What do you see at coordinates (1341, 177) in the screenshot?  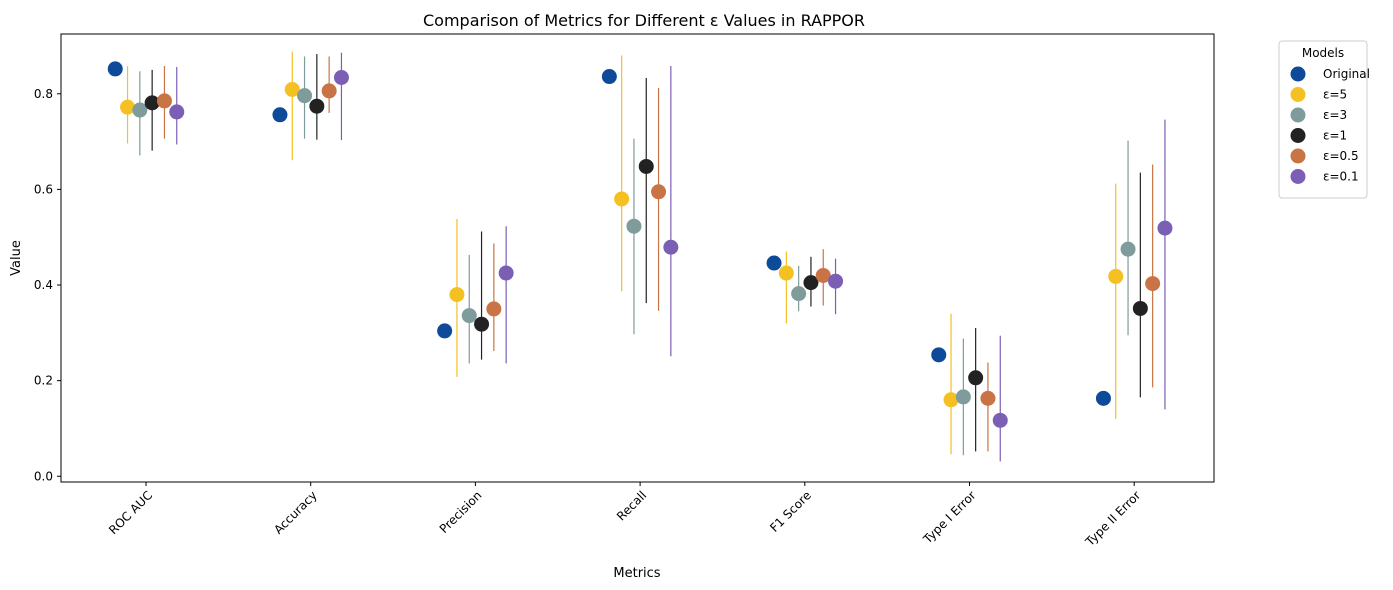 I see `legend-label: ε=0.1` at bounding box center [1341, 177].